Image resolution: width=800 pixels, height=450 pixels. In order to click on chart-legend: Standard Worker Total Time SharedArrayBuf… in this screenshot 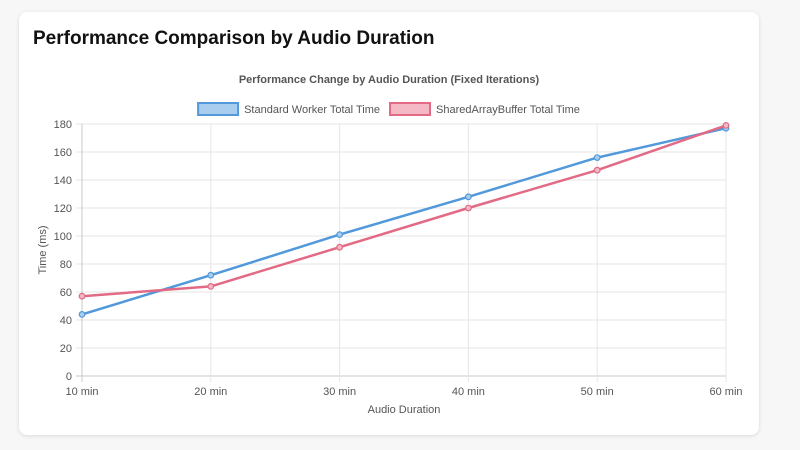, I will do `click(388, 109)`.